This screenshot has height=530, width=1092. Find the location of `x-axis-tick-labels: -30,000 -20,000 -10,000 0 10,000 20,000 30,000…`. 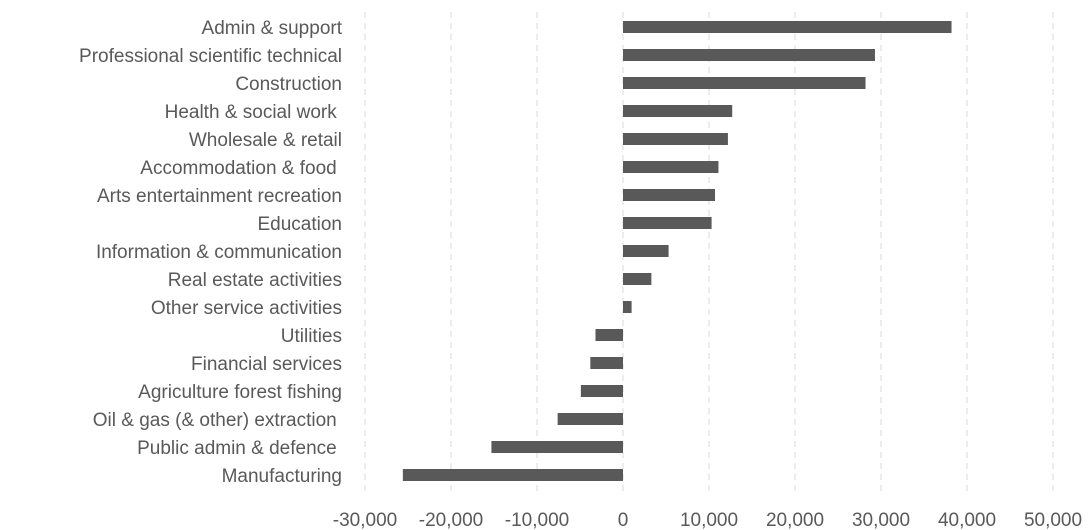

x-axis-tick-labels: -30,000 -20,000 -10,000 0 10,000 20,000 30,000… is located at coordinates (707, 520).